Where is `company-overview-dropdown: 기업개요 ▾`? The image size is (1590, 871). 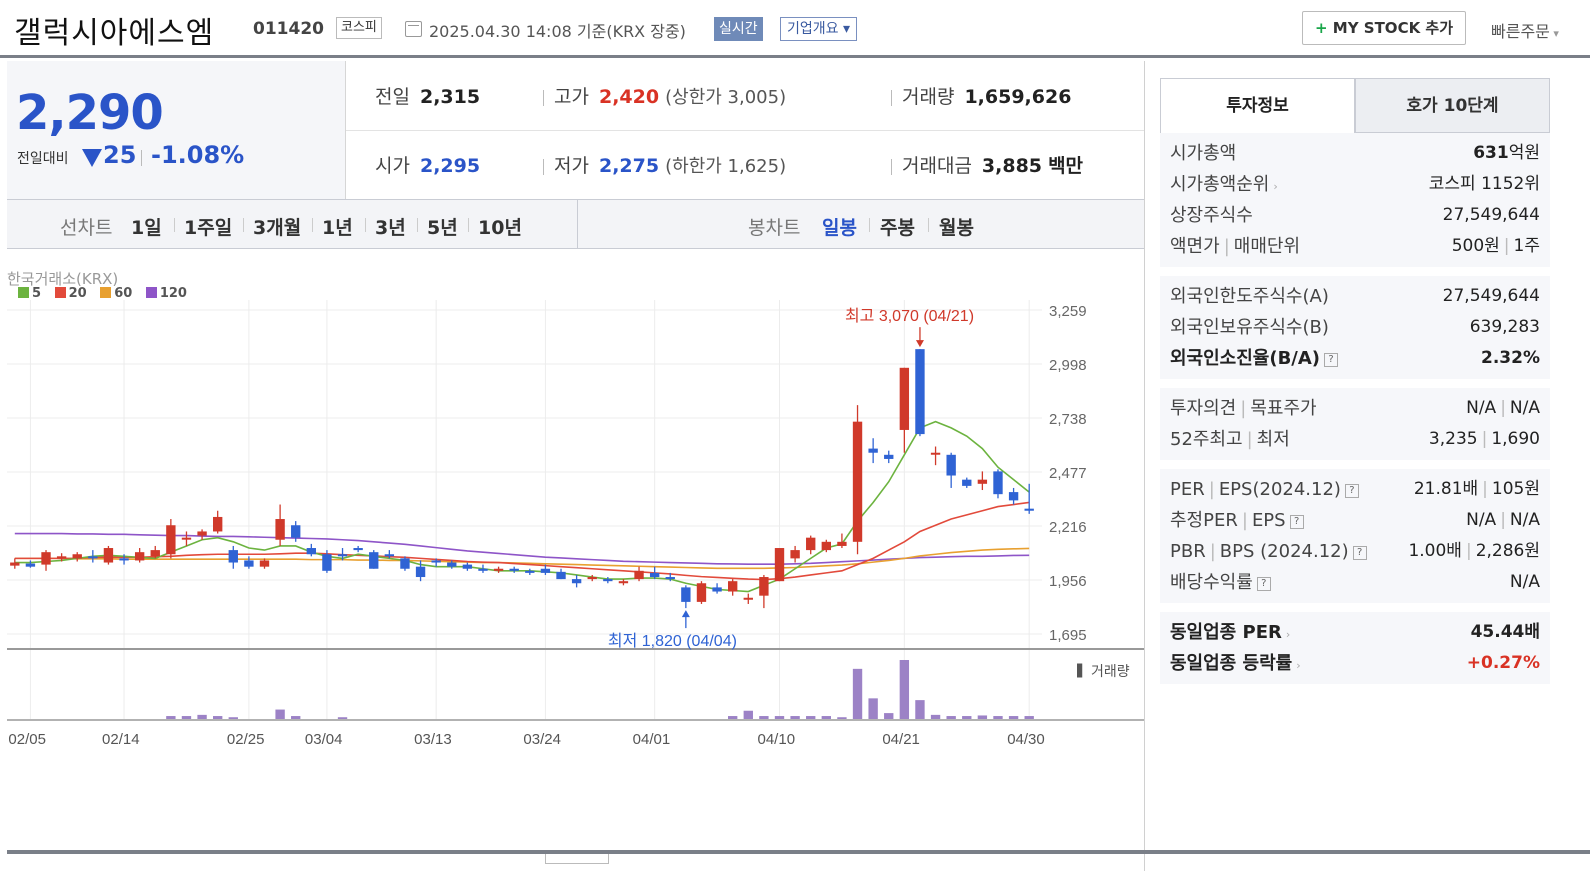
company-overview-dropdown: 기업개요 ▾ is located at coordinates (819, 29).